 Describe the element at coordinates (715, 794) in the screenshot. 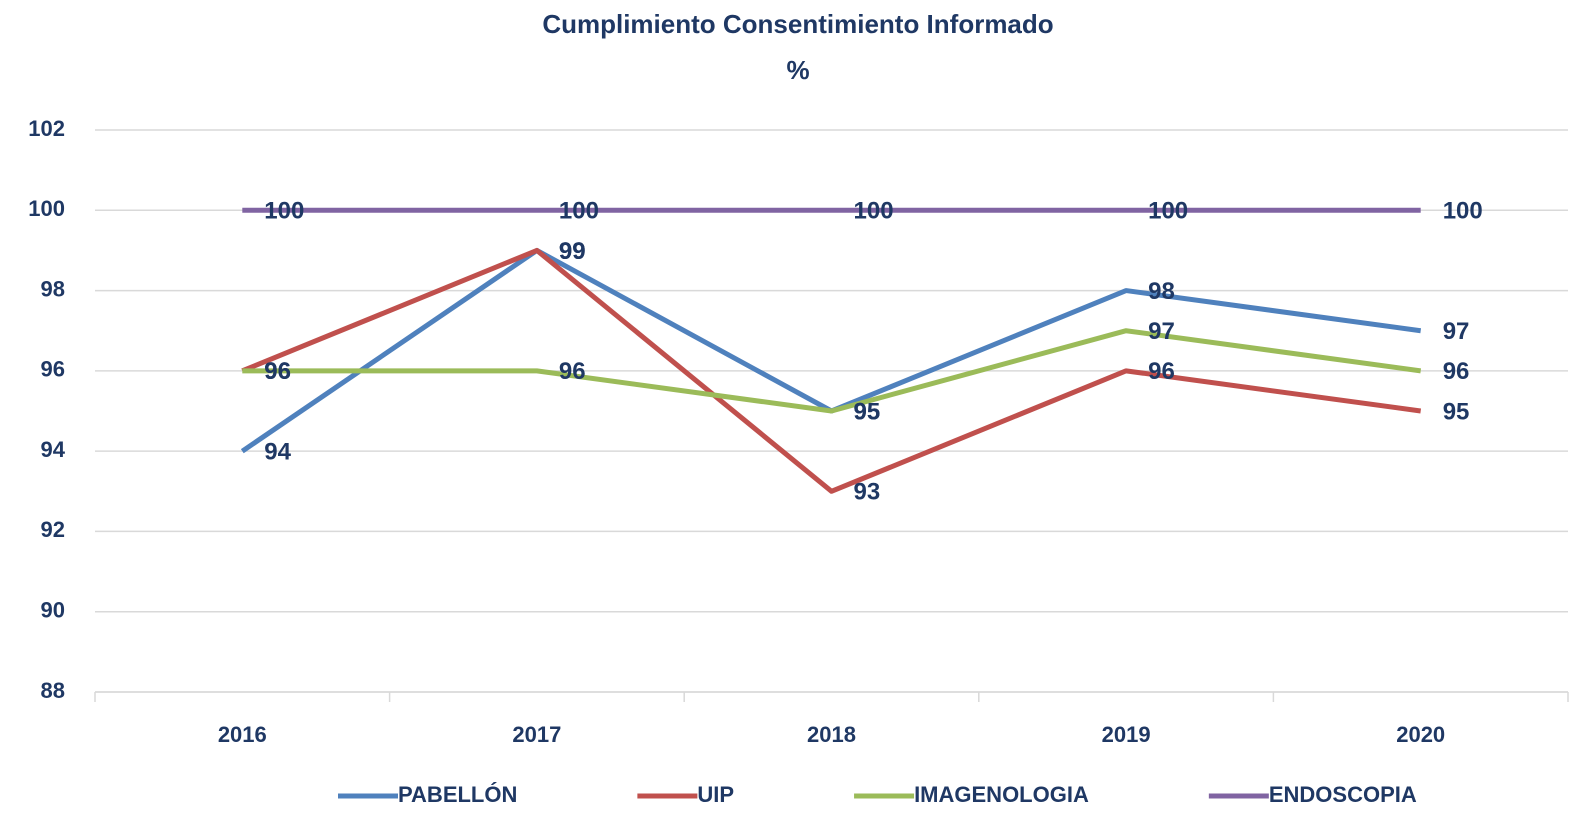

I see `legend-label: UIP` at that location.